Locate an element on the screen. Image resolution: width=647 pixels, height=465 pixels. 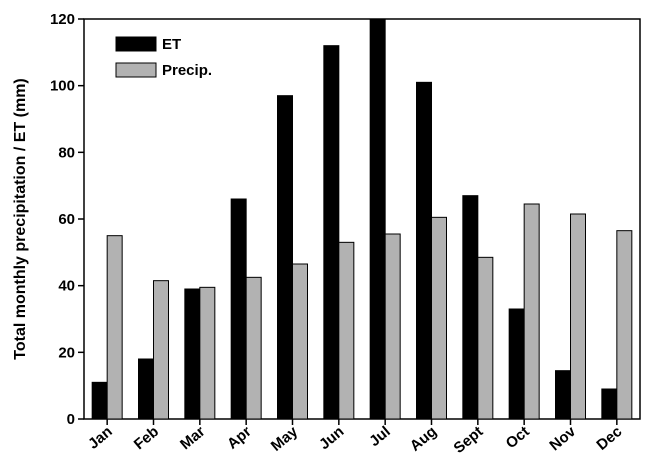
x-tick-label: May is located at coordinates (285, 439).